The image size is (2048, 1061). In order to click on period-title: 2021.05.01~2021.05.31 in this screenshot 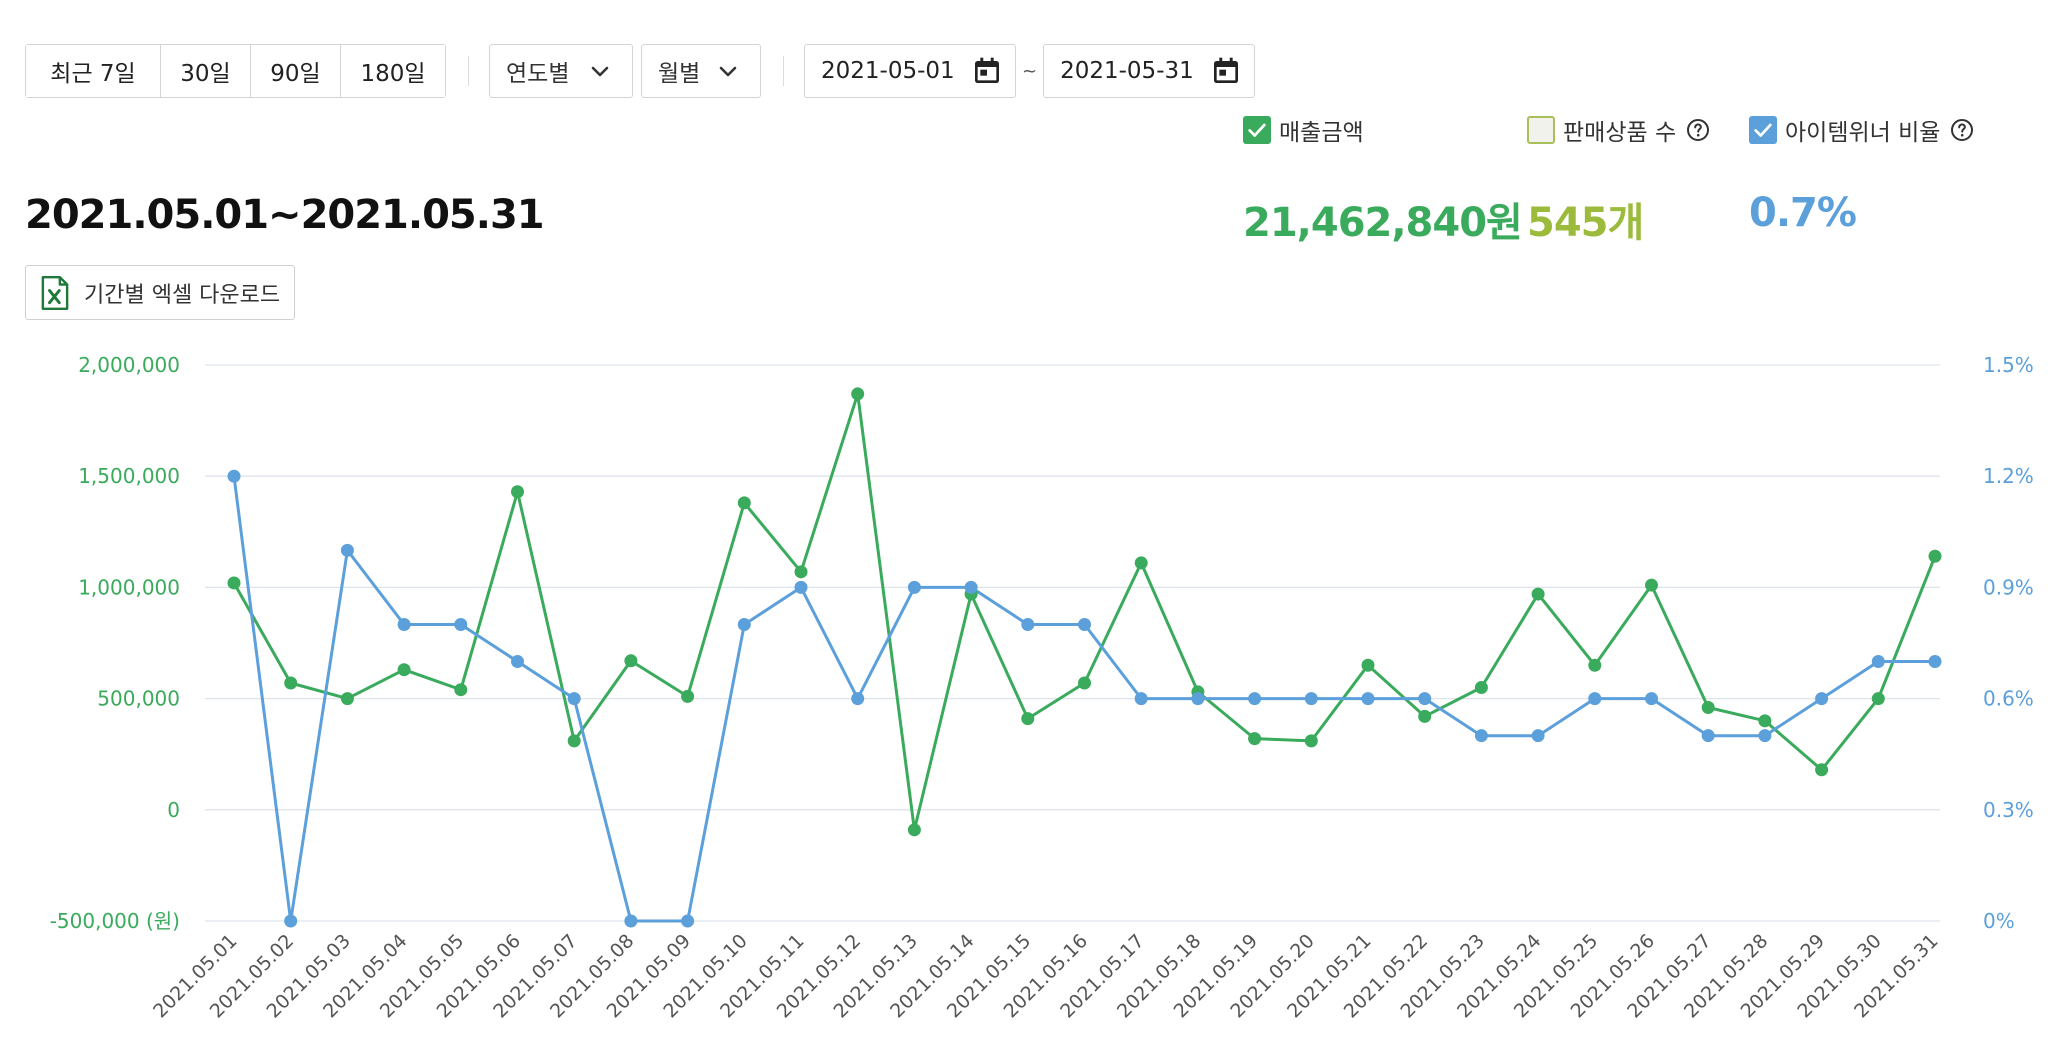, I will do `click(285, 215)`.